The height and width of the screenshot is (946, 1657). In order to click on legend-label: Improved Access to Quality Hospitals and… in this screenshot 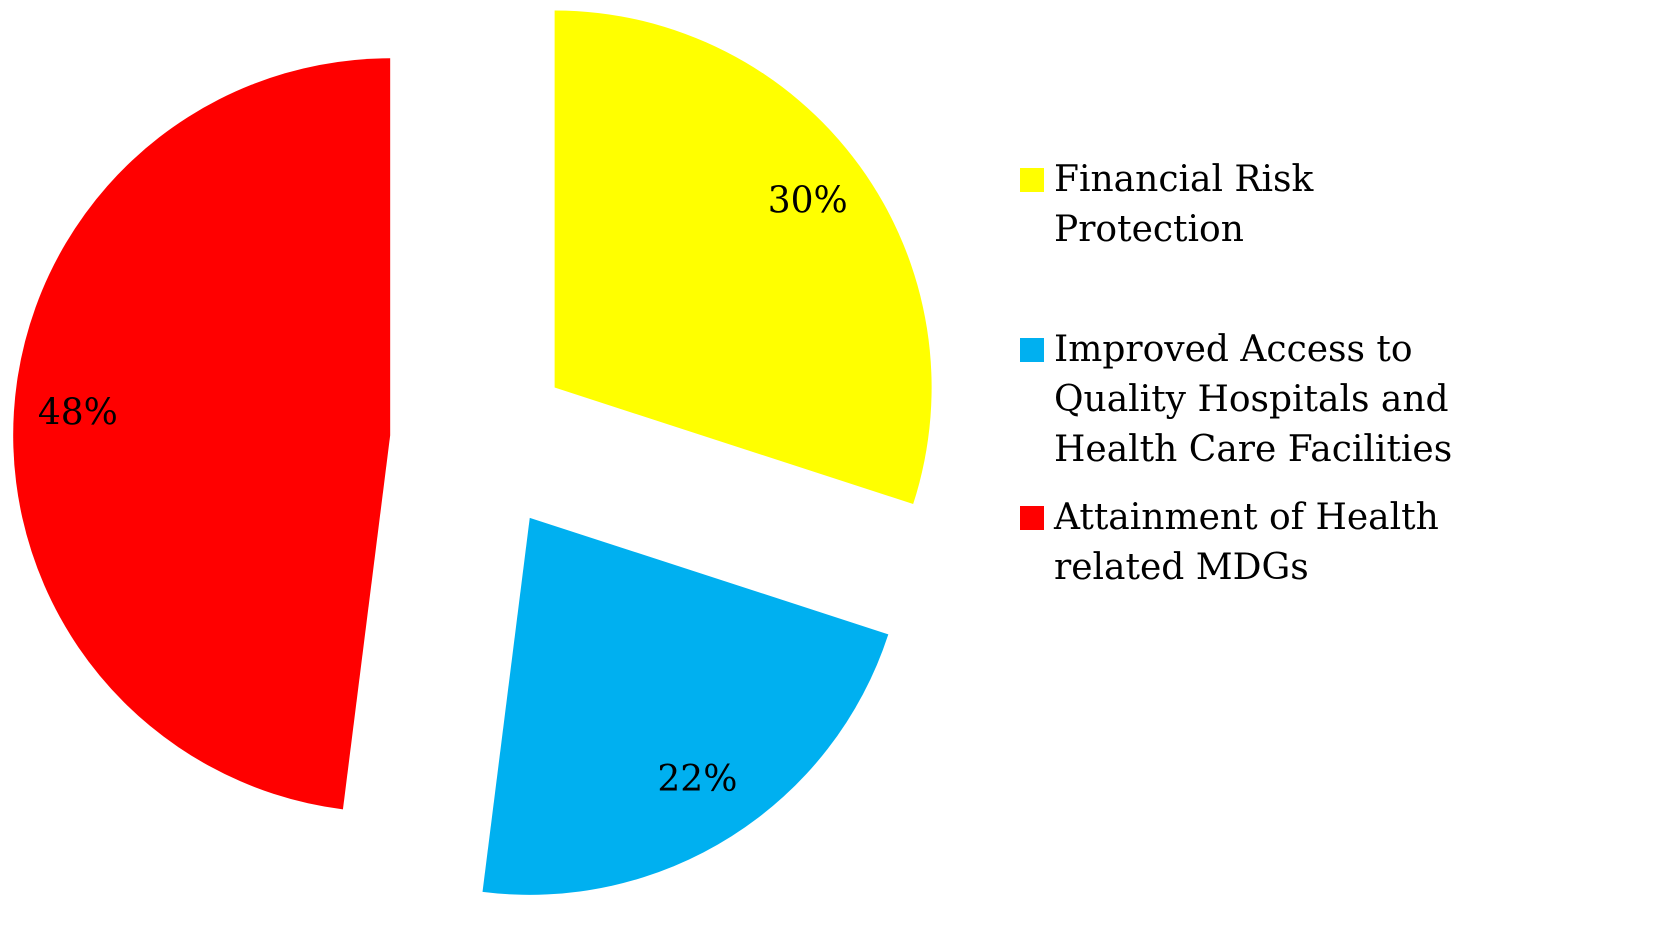, I will do `click(1253, 399)`.